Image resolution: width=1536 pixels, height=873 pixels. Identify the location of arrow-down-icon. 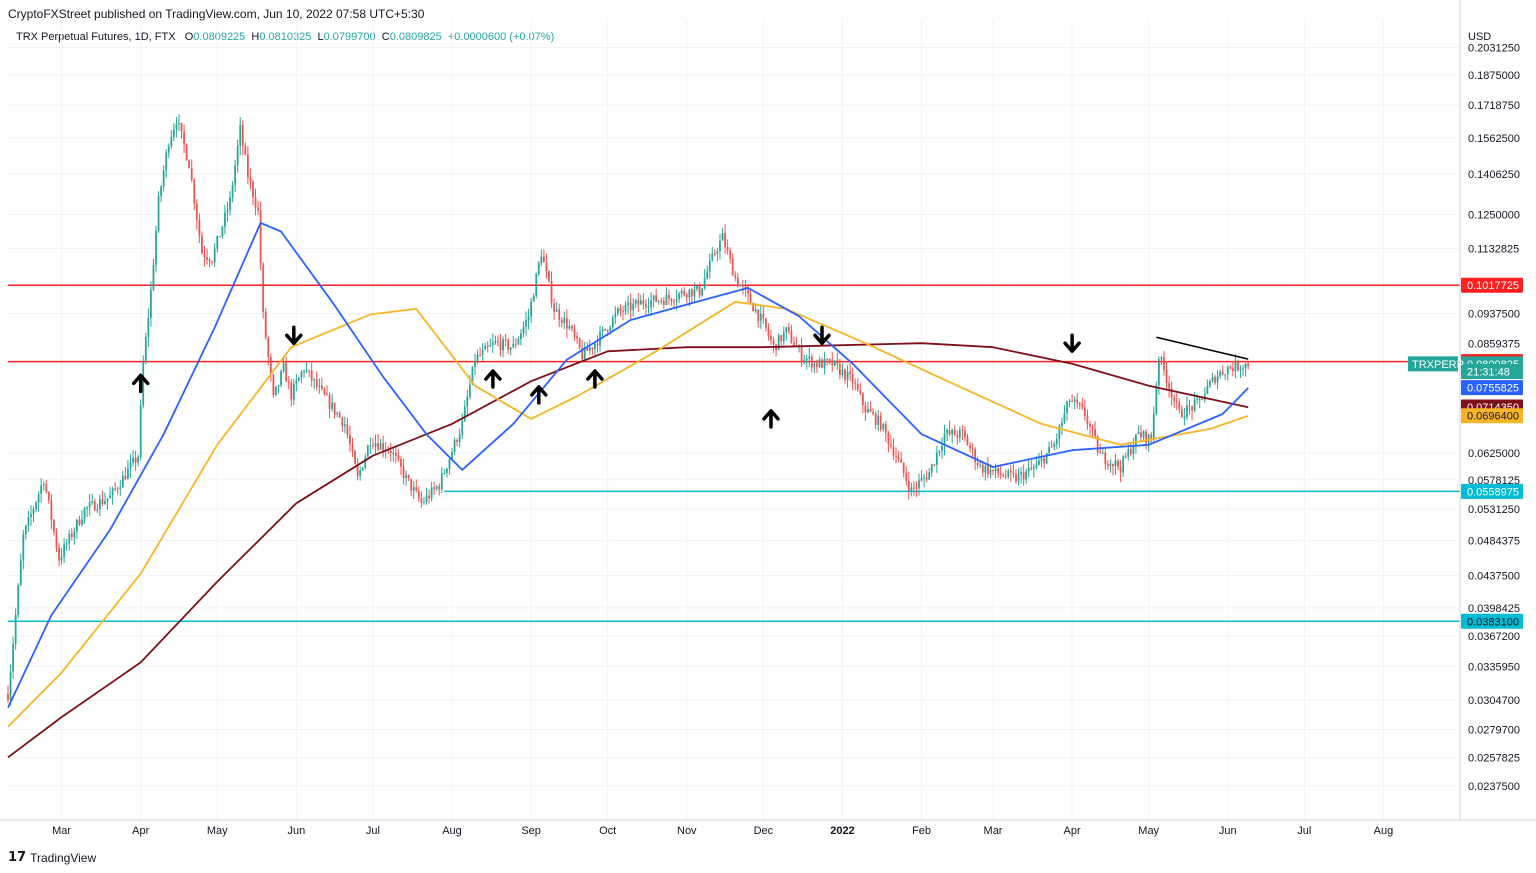
(822, 335).